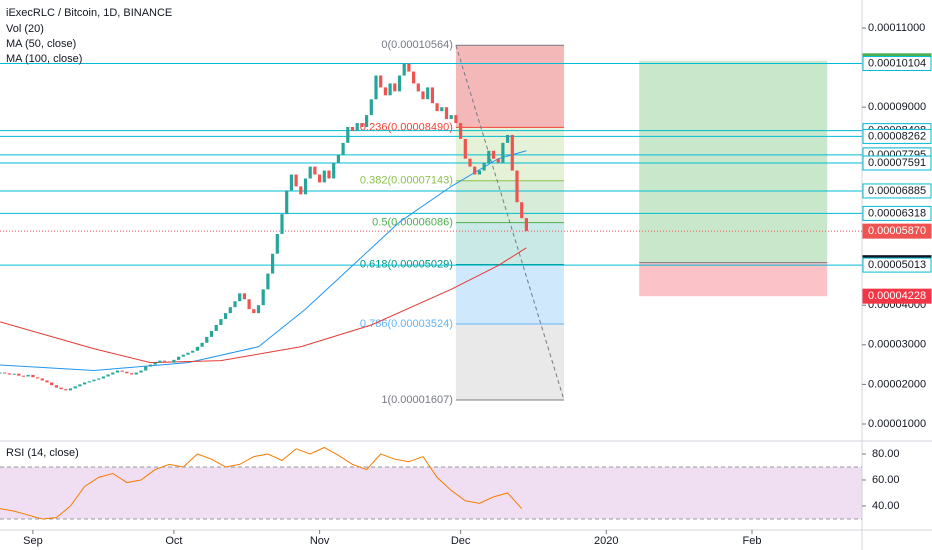  I want to click on x-tick-label: Dec, so click(461, 541).